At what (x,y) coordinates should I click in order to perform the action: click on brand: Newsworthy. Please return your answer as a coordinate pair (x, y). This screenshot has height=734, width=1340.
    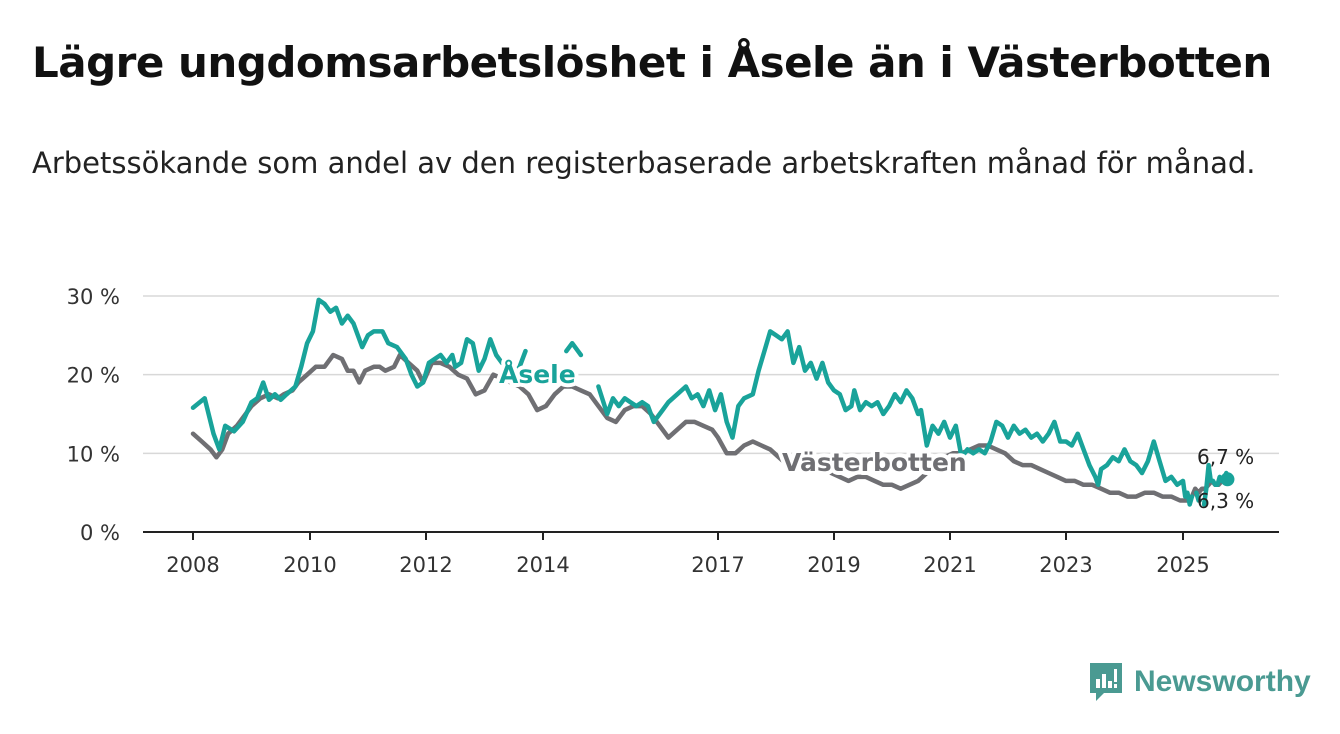
    Looking at the image, I should click on (1199, 682).